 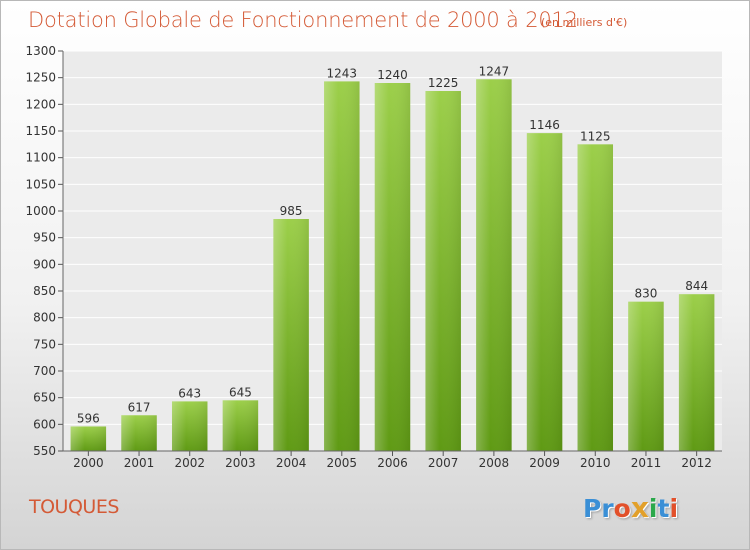 I want to click on data-label: 1240, so click(x=392, y=75).